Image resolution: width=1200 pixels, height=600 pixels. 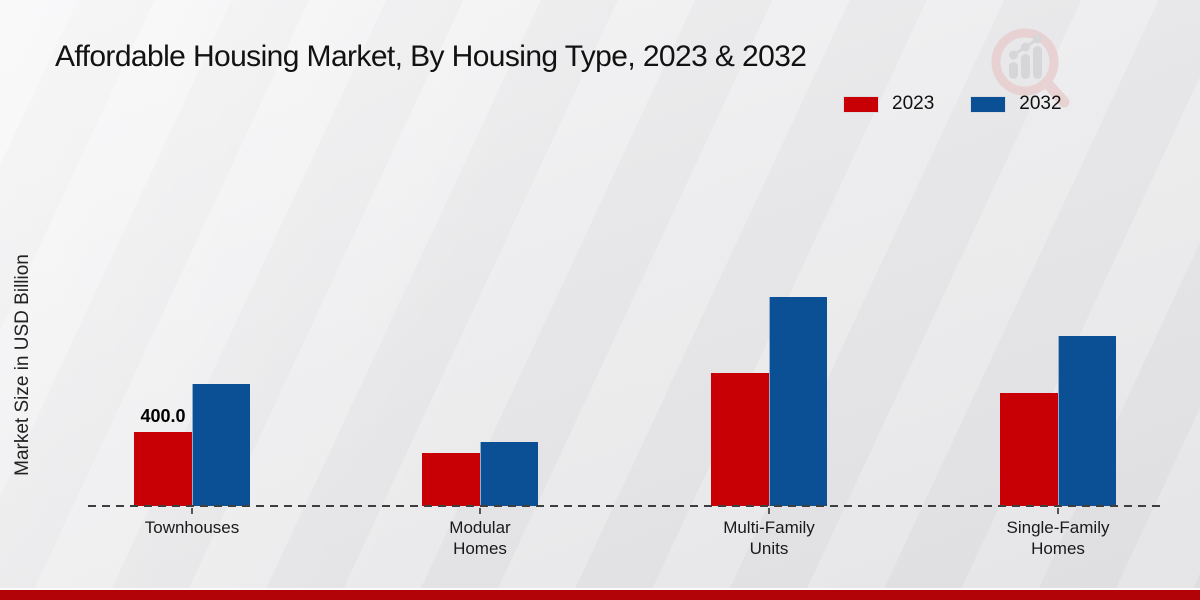 What do you see at coordinates (798, 401) in the screenshot?
I see `bar-2032-multi-family-units` at bounding box center [798, 401].